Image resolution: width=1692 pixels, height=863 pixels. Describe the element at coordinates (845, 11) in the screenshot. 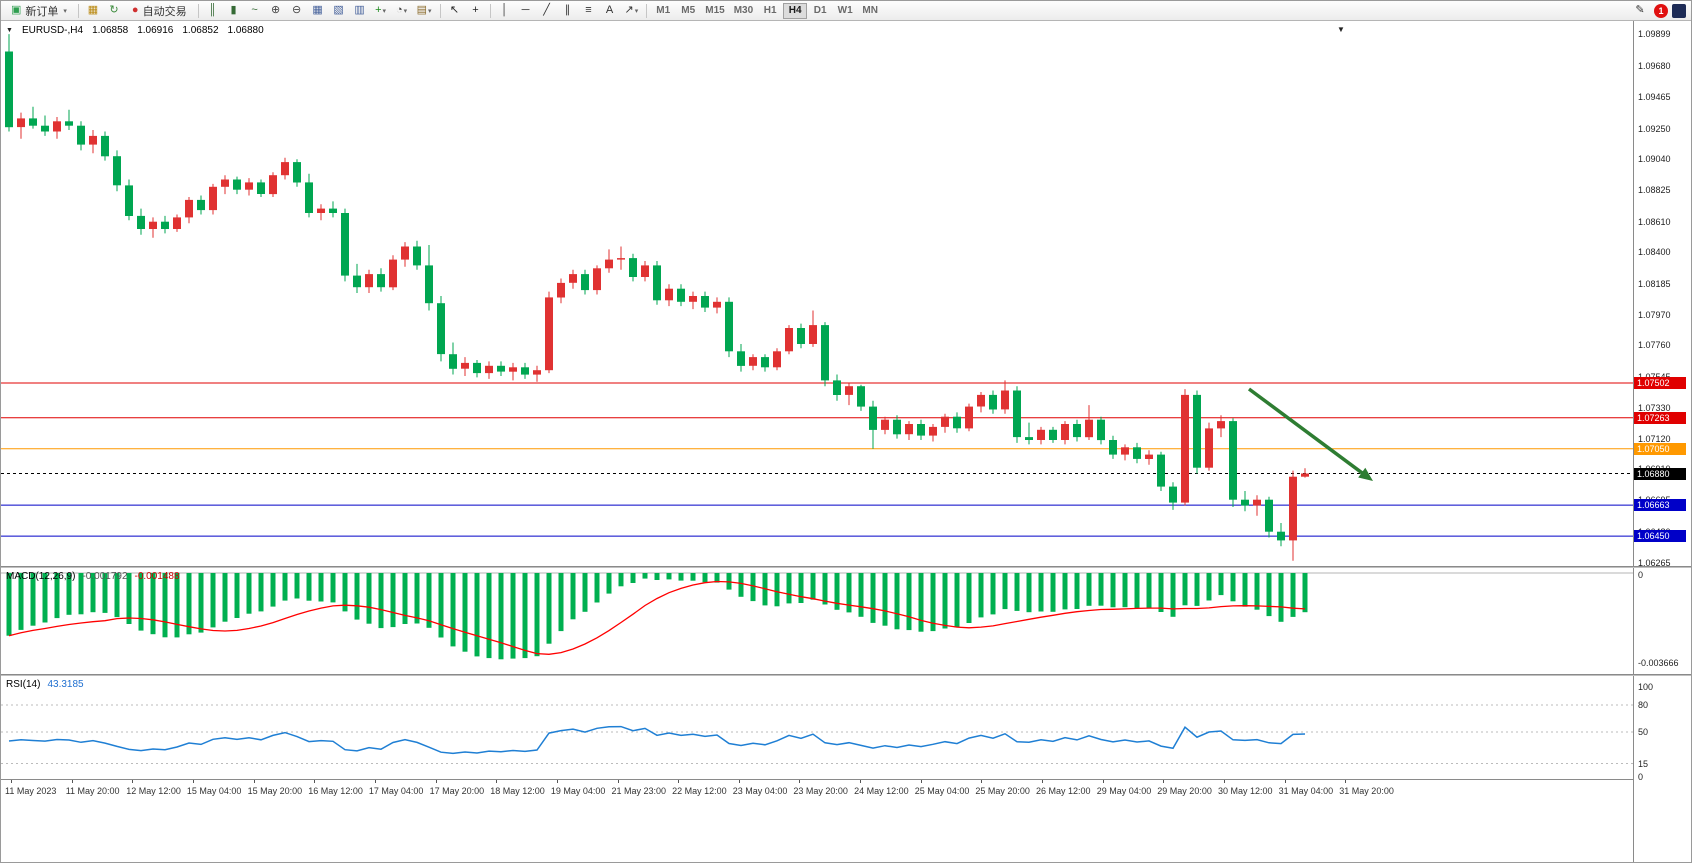

I see `timeframe-button-W1: W1` at that location.